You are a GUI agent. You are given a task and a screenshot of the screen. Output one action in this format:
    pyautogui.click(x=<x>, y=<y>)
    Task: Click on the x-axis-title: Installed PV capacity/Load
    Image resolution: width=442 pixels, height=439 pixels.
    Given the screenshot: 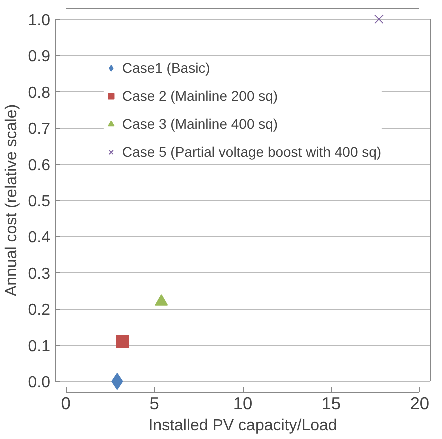 What is the action you would take?
    pyautogui.click(x=243, y=426)
    